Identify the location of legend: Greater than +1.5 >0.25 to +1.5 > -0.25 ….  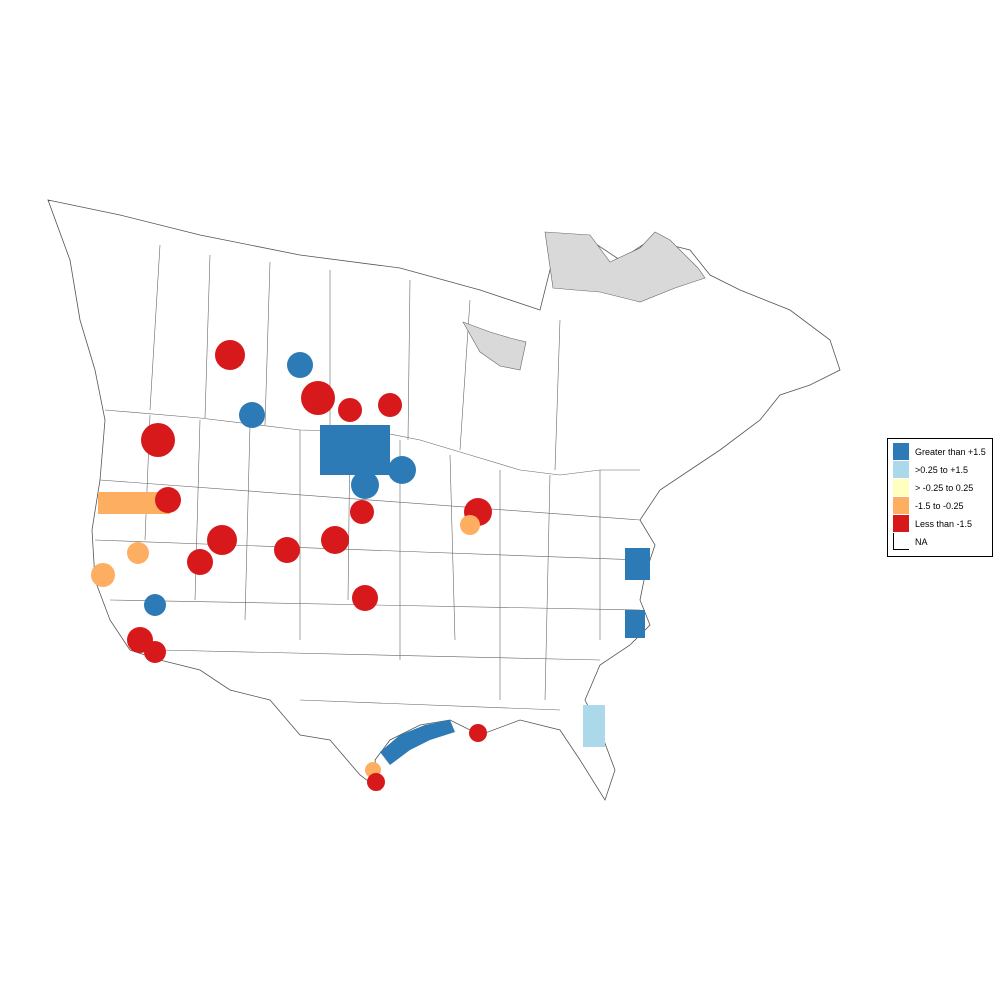
(940, 497).